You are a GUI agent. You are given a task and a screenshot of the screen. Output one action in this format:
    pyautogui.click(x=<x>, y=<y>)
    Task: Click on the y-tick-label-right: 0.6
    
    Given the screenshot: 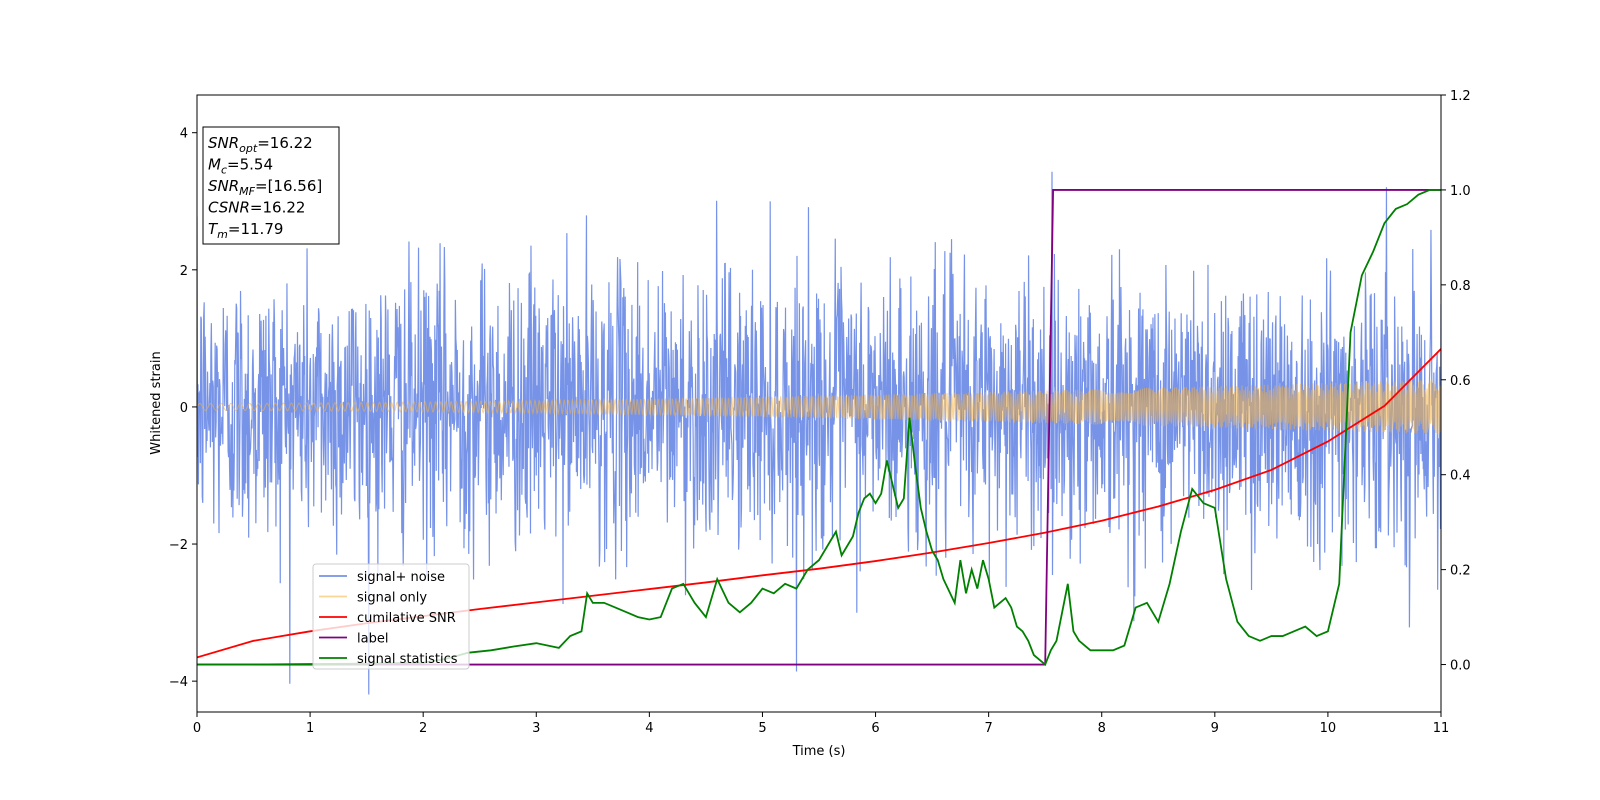 What is the action you would take?
    pyautogui.click(x=1460, y=381)
    